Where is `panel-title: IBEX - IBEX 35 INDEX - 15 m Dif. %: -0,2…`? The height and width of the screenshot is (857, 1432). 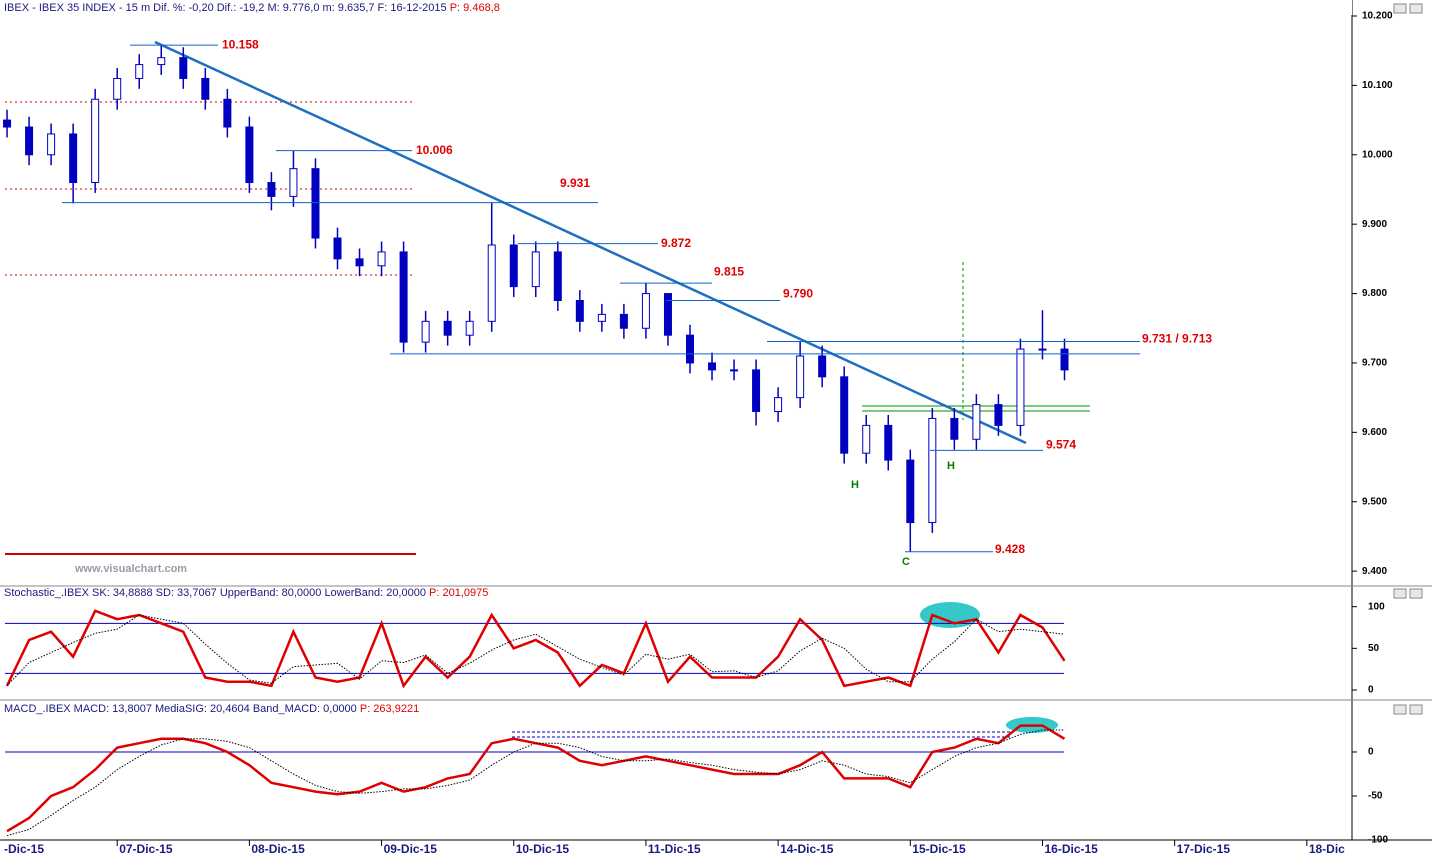
panel-title: IBEX - IBEX 35 INDEX - 15 m Dif. %: -0,2… is located at coordinates (252, 8).